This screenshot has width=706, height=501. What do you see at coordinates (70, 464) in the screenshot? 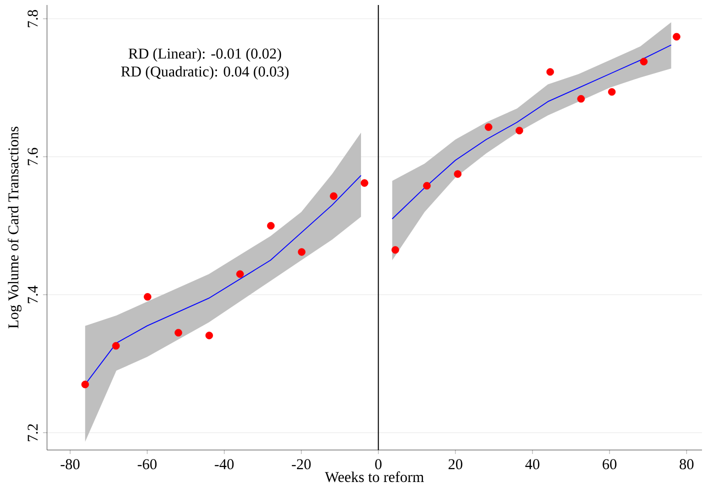
I see `x-tick-label: -80` at bounding box center [70, 464].